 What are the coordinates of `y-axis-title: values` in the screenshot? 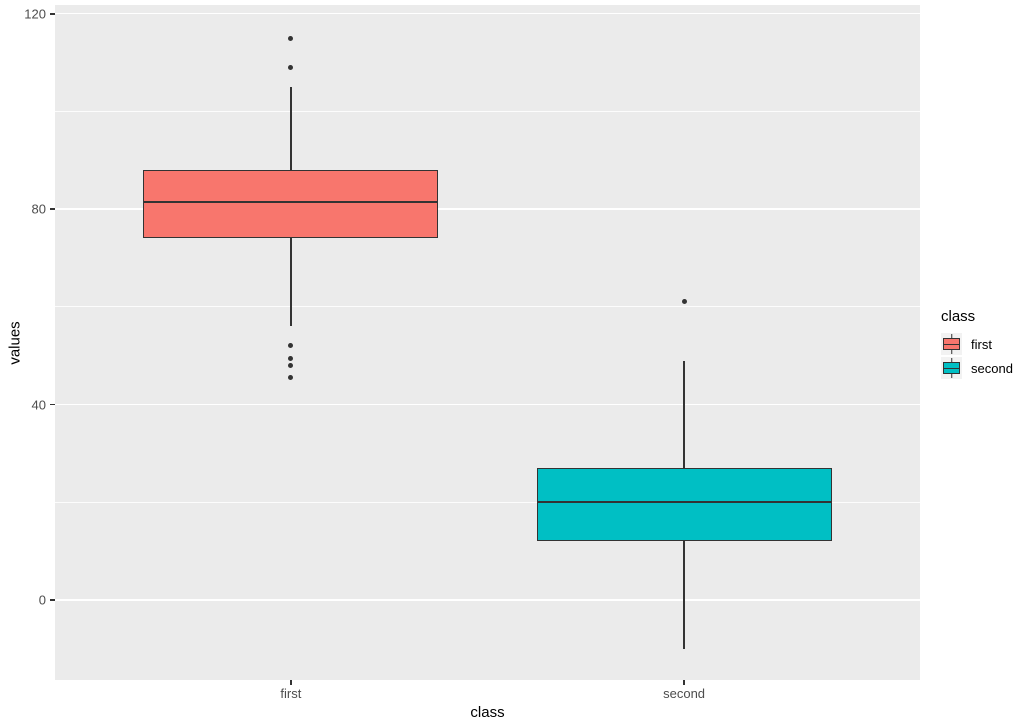 It's located at (15, 342).